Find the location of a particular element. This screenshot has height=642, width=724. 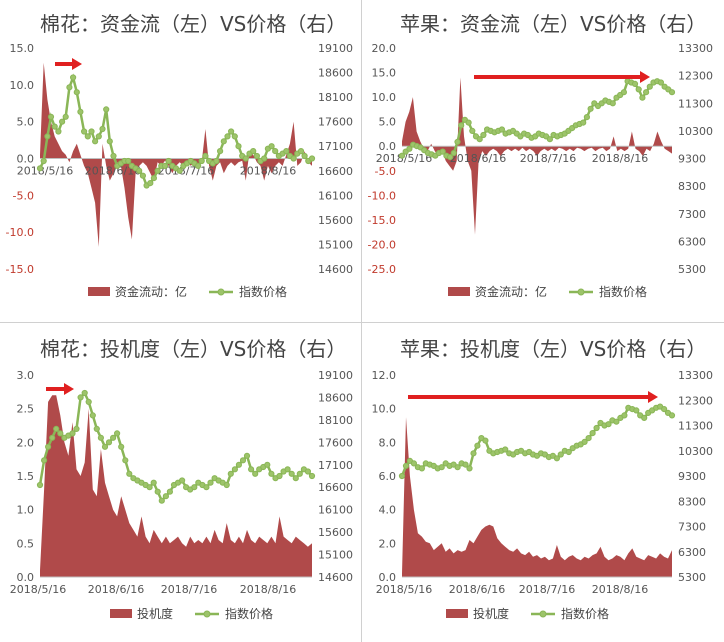

right-axis-tick-label: 11300 is located at coordinates (695, 103).